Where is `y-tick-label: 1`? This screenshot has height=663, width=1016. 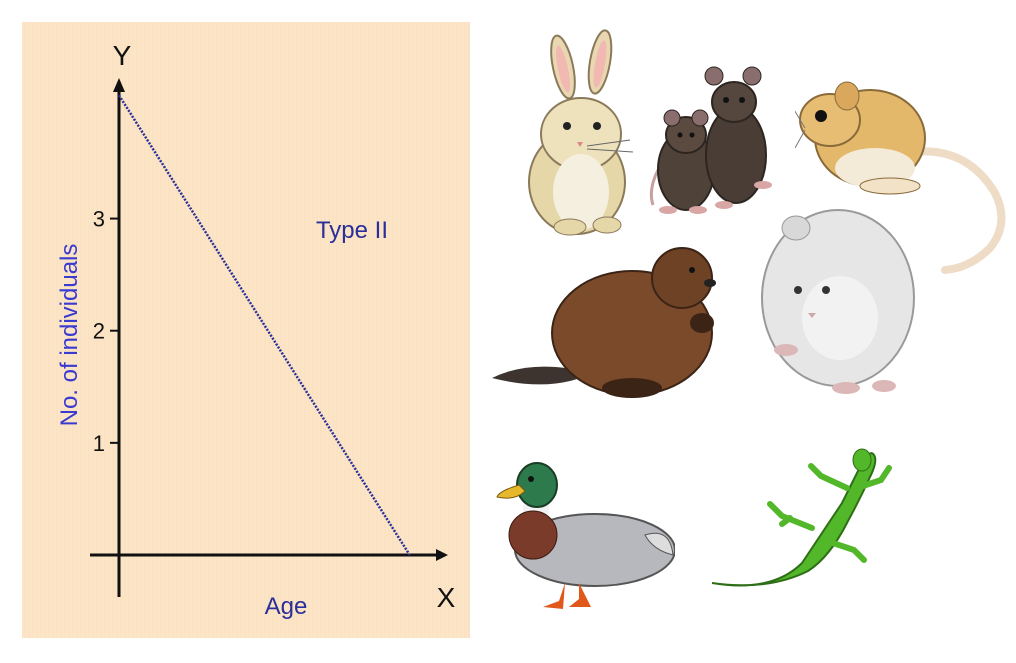 y-tick-label: 1 is located at coordinates (99, 443).